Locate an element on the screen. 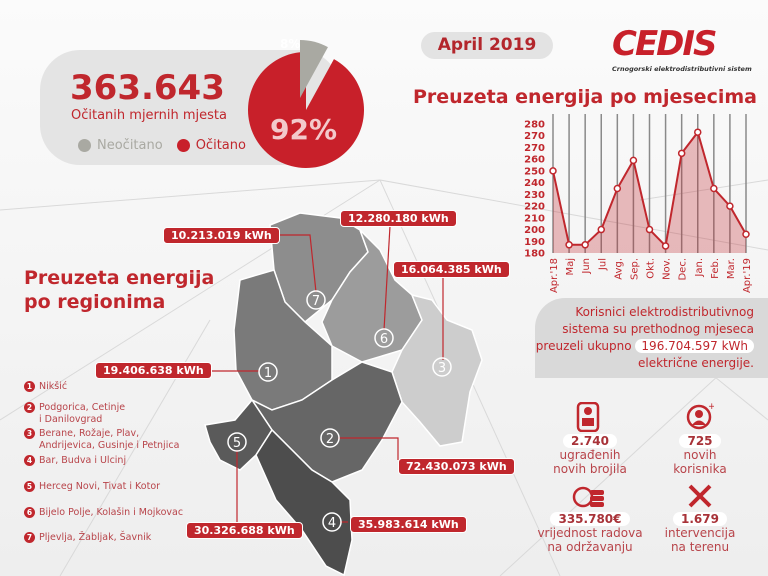 This screenshot has width=768, height=576. x-tick-label: Maj is located at coordinates (570, 267).